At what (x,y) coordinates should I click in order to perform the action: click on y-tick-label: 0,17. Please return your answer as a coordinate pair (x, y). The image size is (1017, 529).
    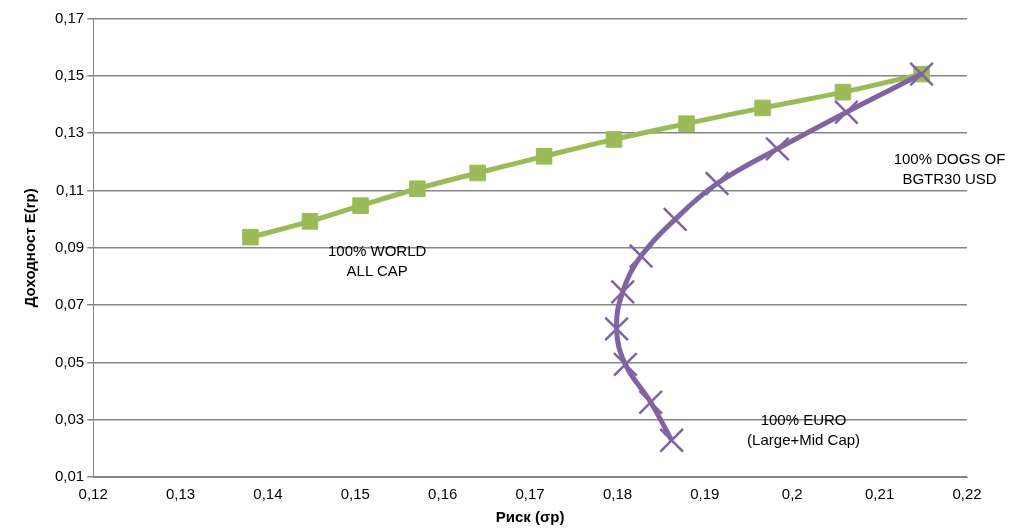
    Looking at the image, I should click on (69, 17).